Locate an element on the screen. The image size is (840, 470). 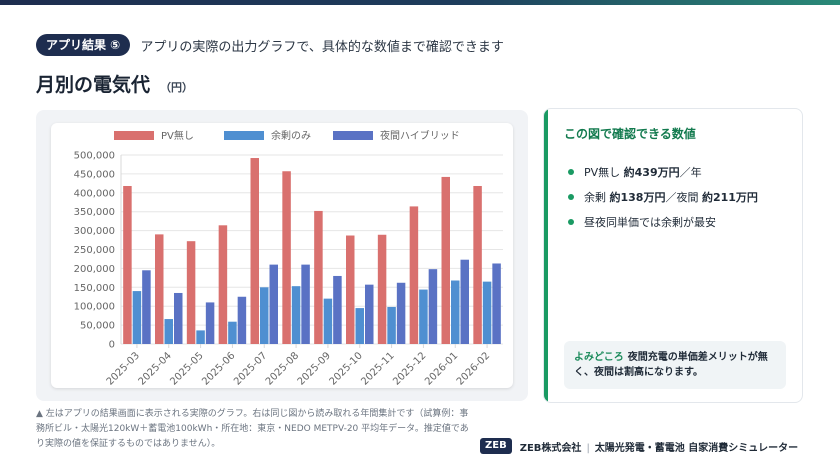
x-tick-label: 2025-07 is located at coordinates (250, 368).